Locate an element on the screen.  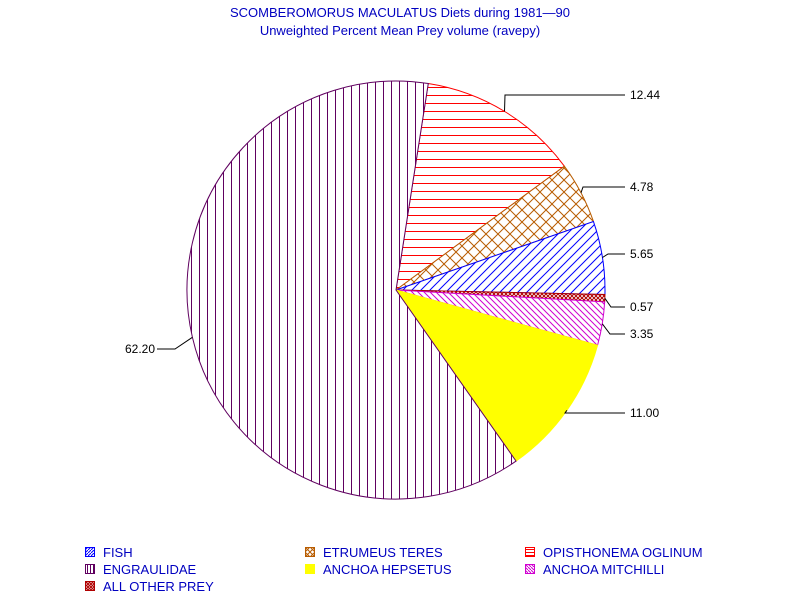
legend-item-fish: FISH is located at coordinates (109, 552).